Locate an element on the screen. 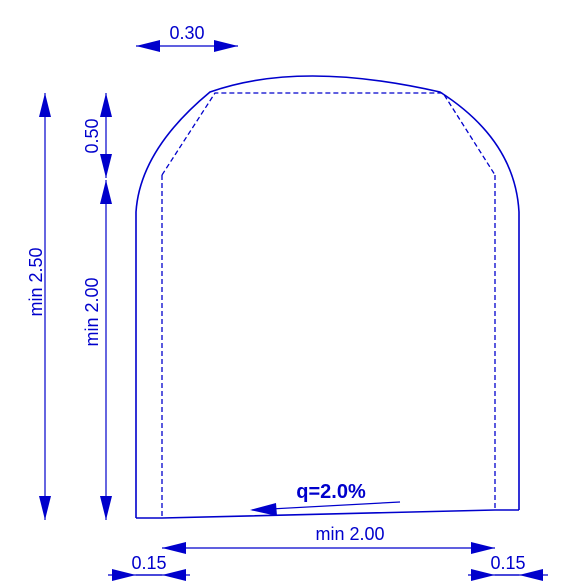  dimension-inner-width: min 2.00 is located at coordinates (328, 539).